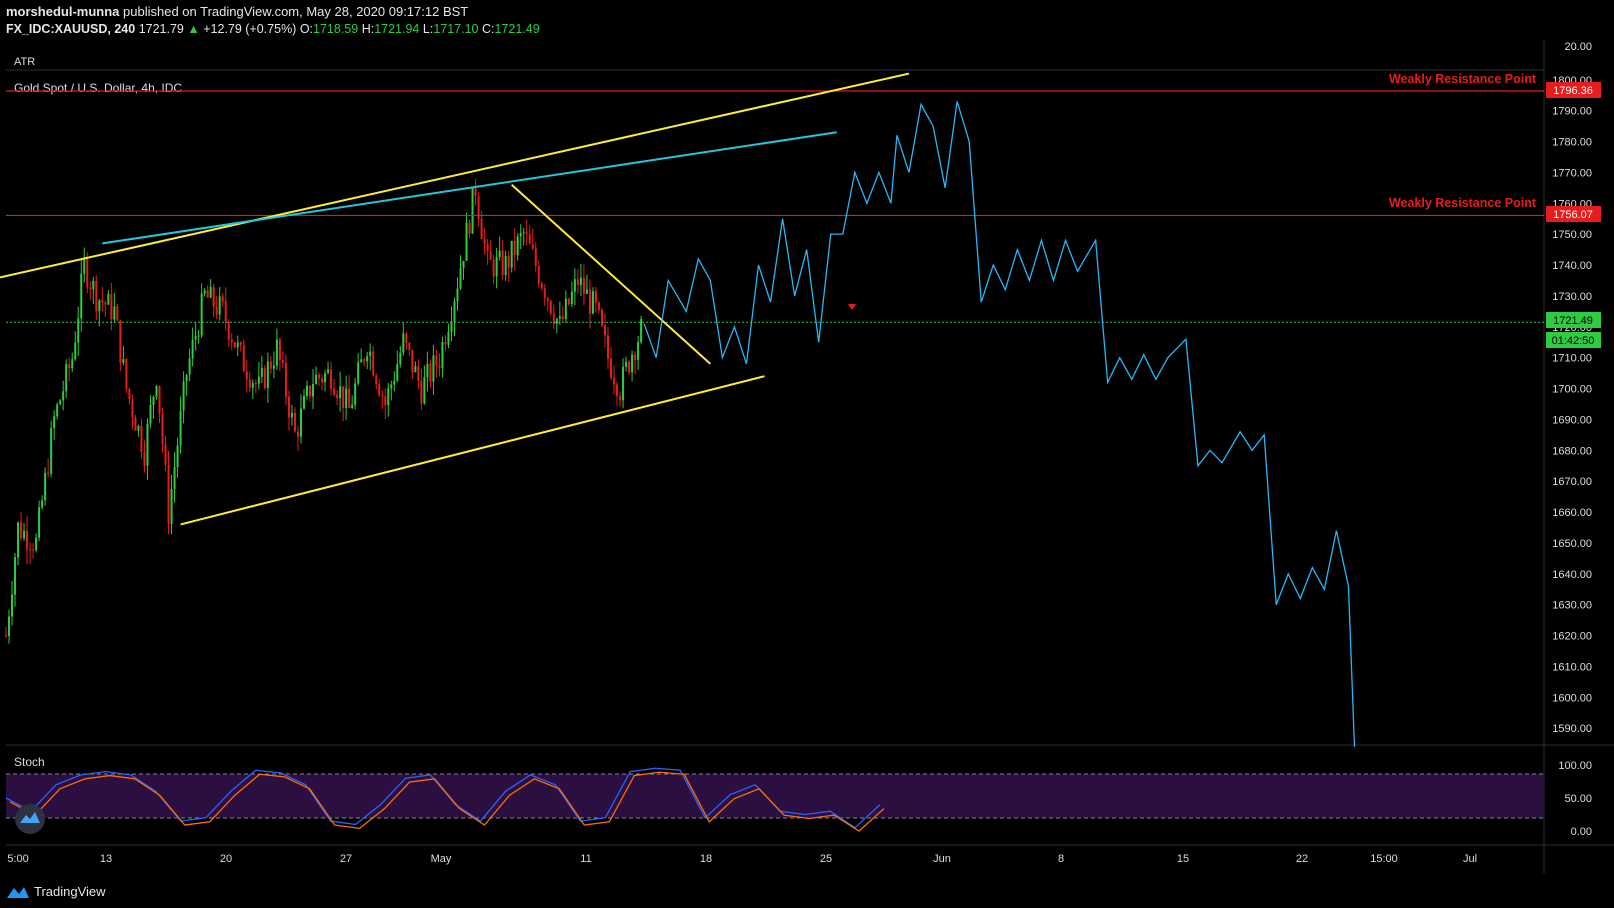 This screenshot has height=908, width=1614. I want to click on high-value: 1721.94, so click(397, 29).